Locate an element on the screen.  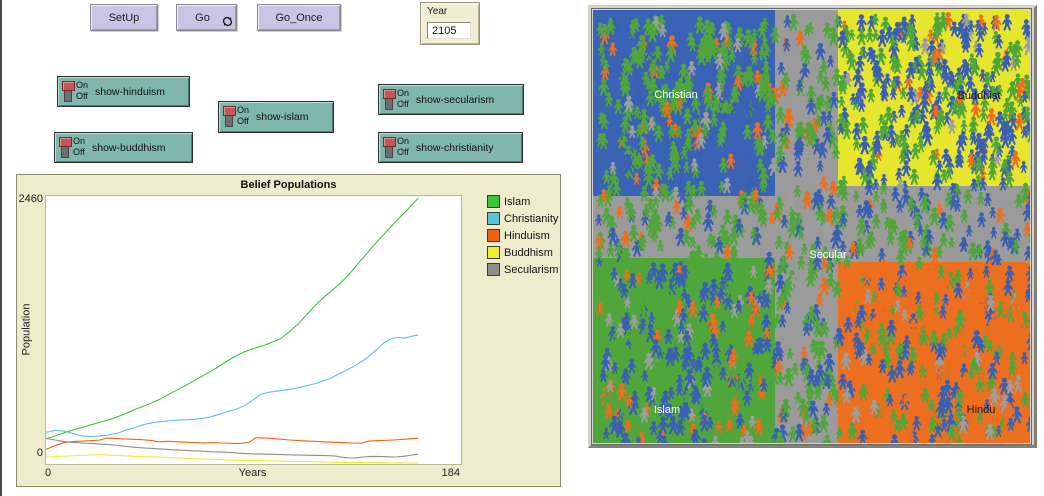
region-label-buddhist: Buddhist is located at coordinates (979, 96).